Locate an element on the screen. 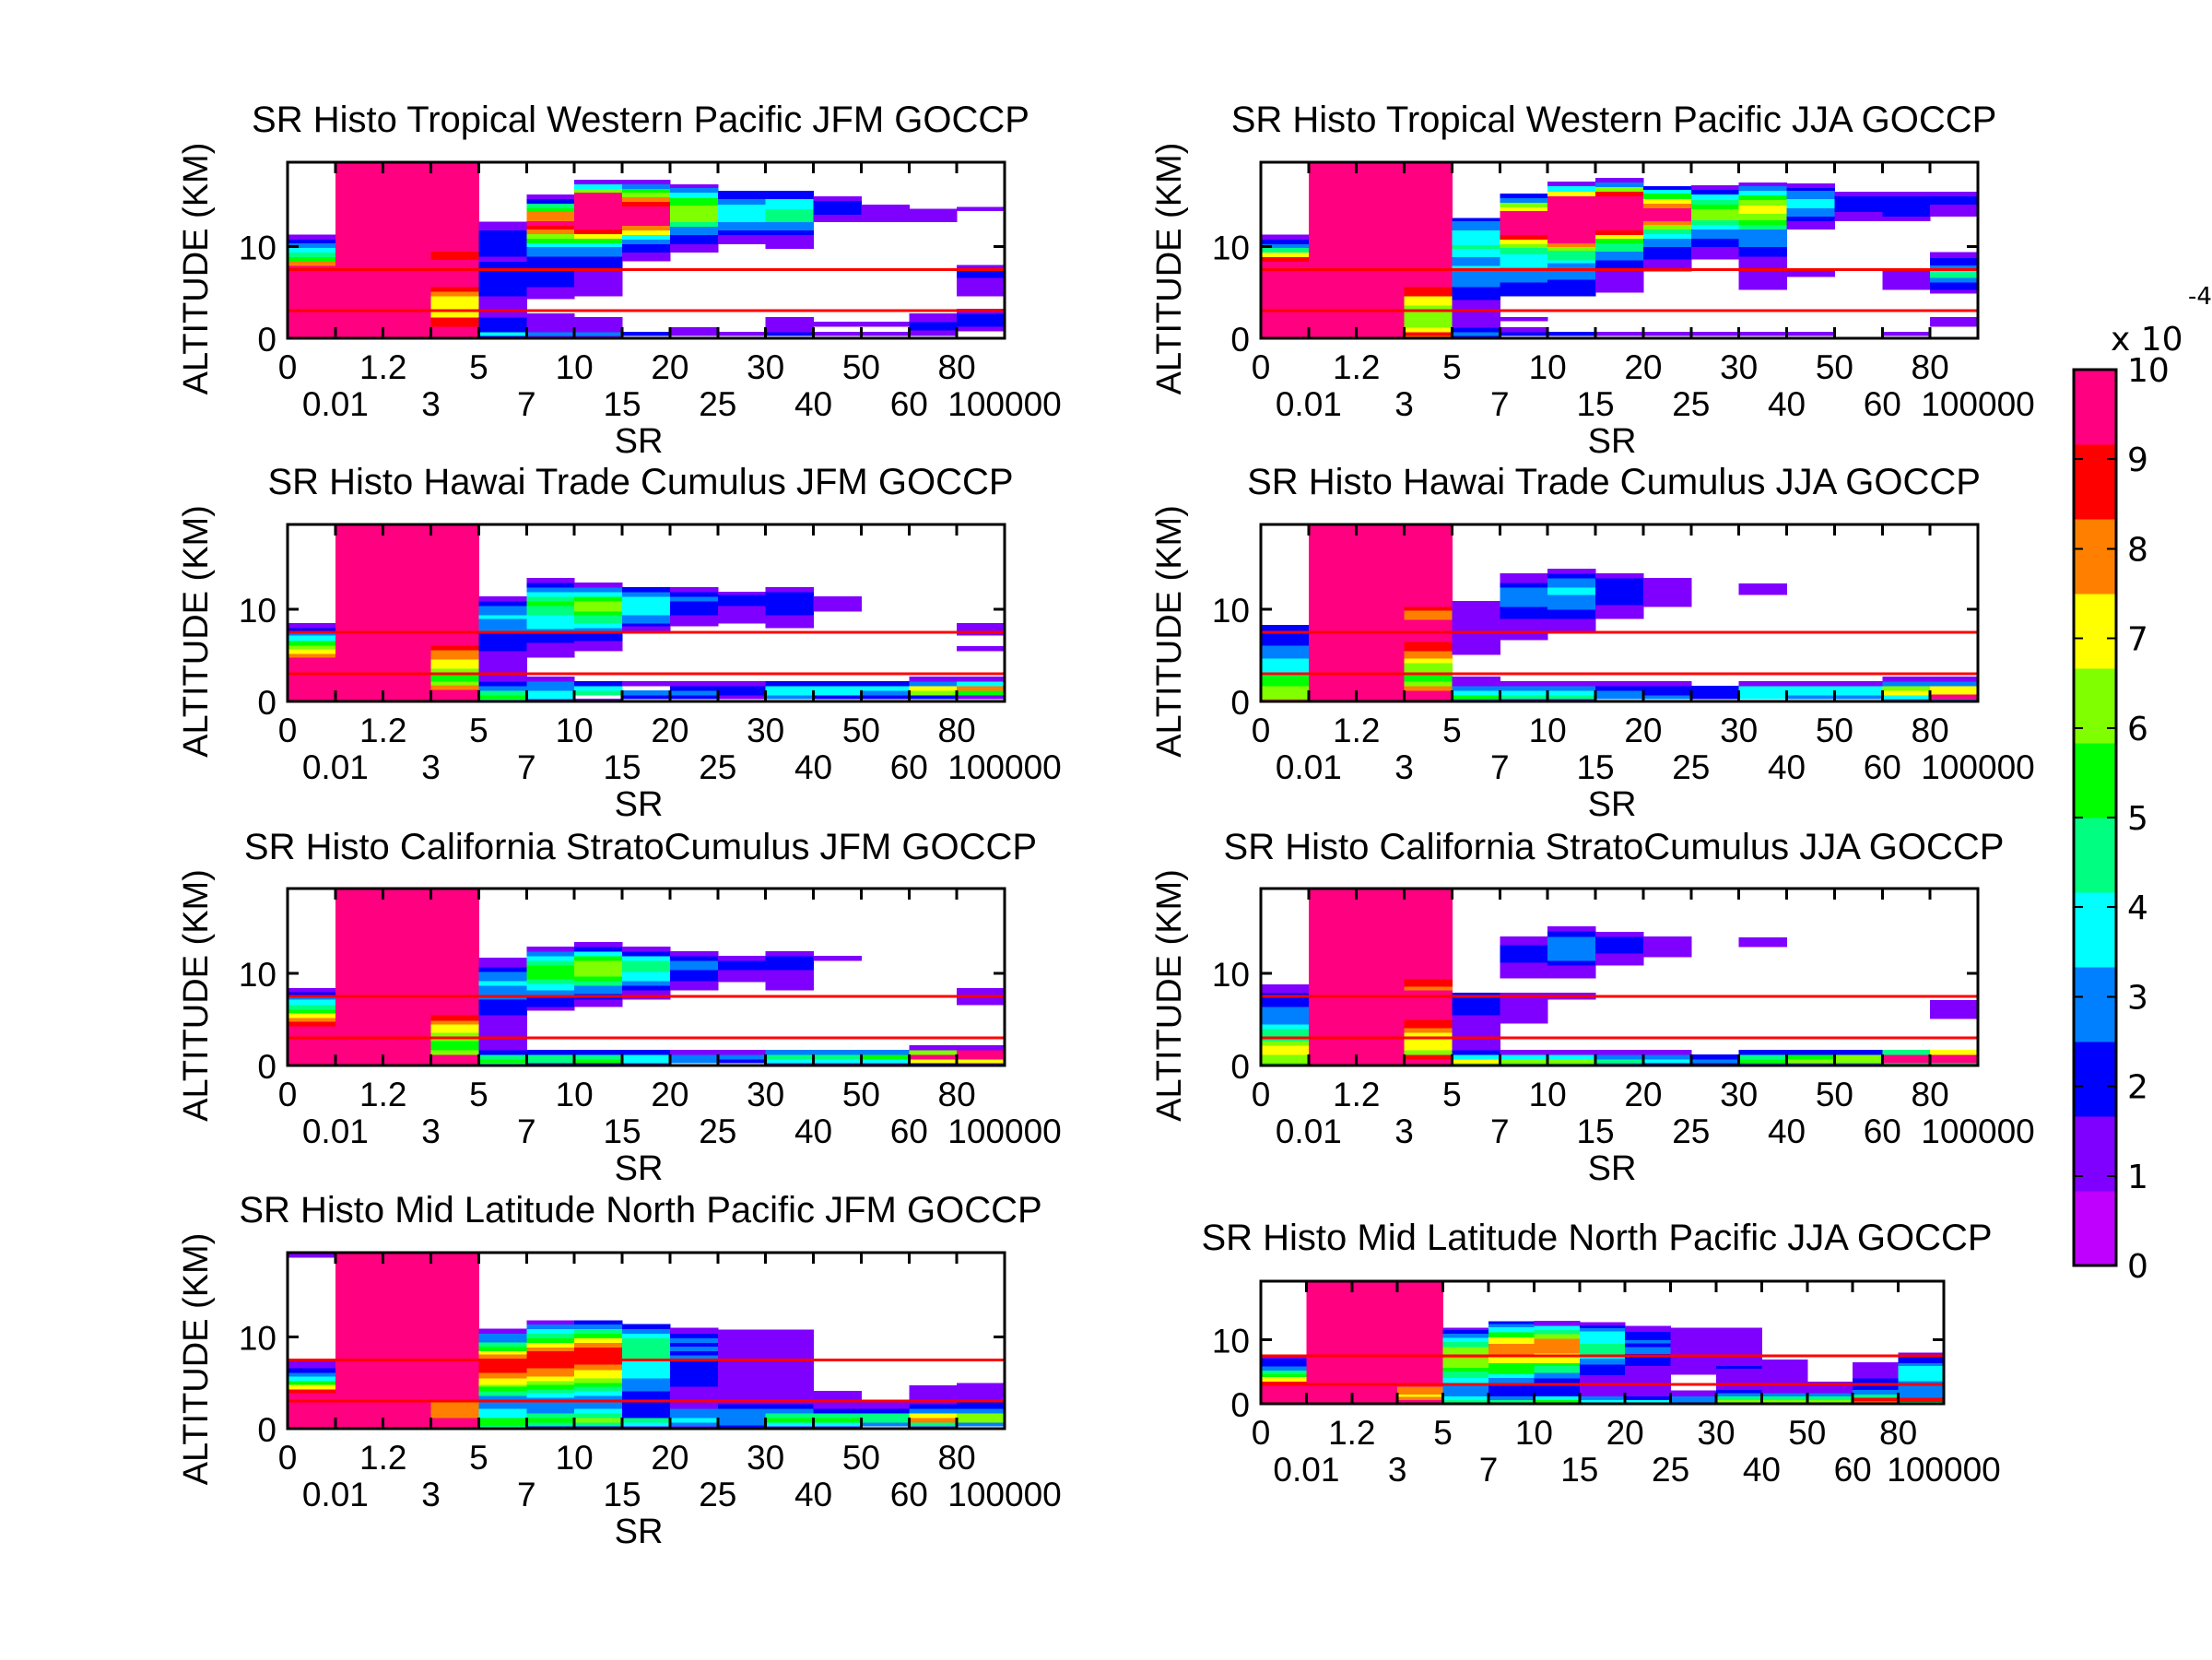 Image resolution: width=2212 pixels, height=1660 pixels. x-tick-label: 20 is located at coordinates (669, 367).